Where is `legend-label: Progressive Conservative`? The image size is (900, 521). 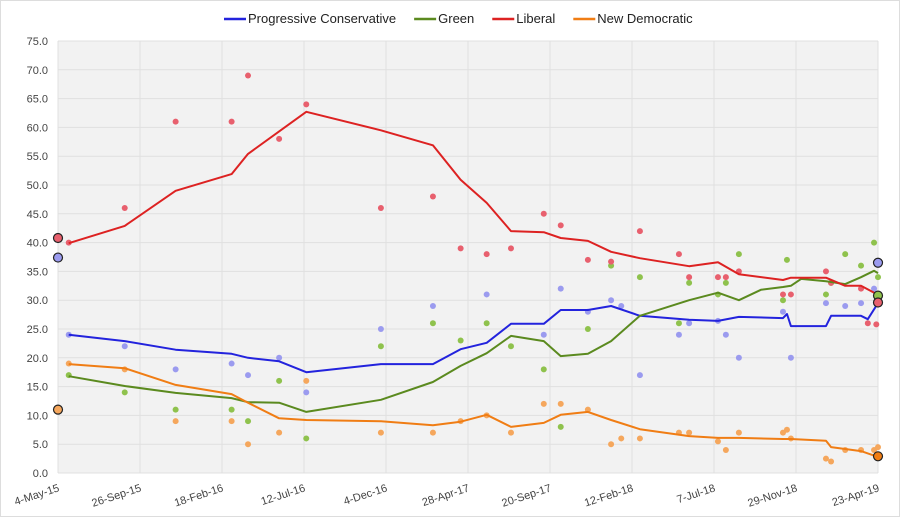 legend-label: Progressive Conservative is located at coordinates (322, 18).